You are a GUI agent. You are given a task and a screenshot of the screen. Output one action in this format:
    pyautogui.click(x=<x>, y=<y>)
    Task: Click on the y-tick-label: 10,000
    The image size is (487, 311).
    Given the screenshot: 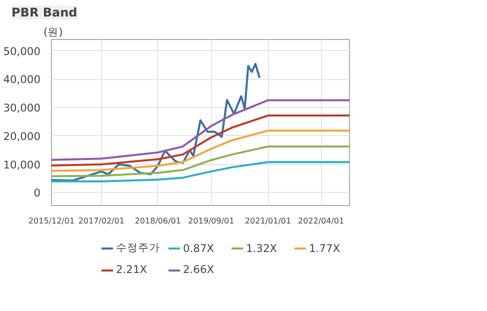 What is the action you would take?
    pyautogui.click(x=22, y=165)
    